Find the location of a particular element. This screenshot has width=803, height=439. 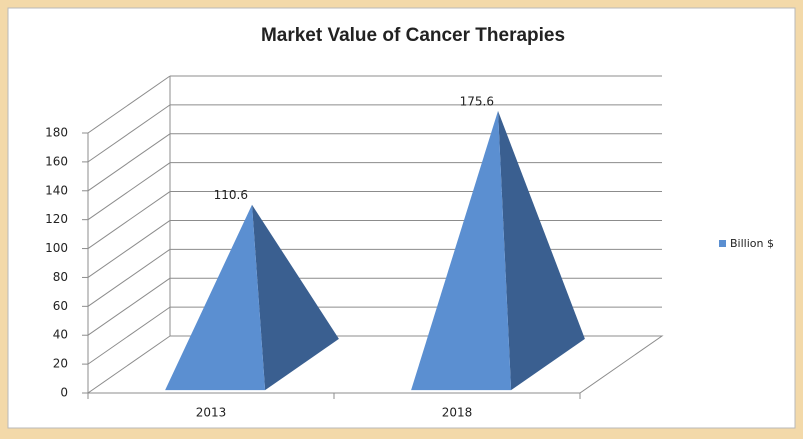

legend-label: Billion $ is located at coordinates (752, 243).